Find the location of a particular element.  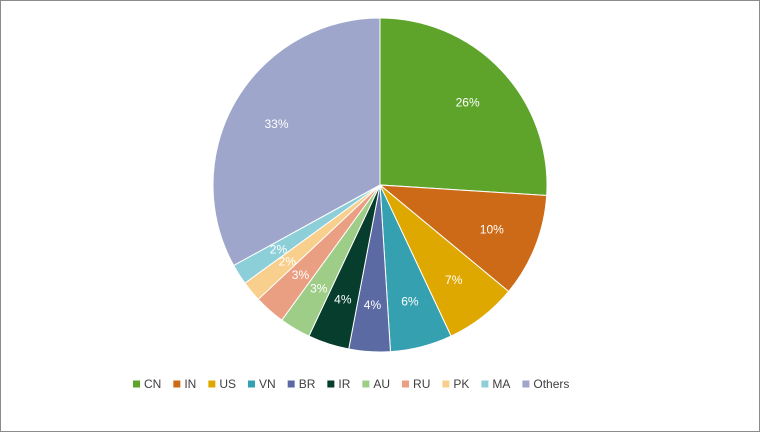

pie-slice-in is located at coordinates (463, 238).